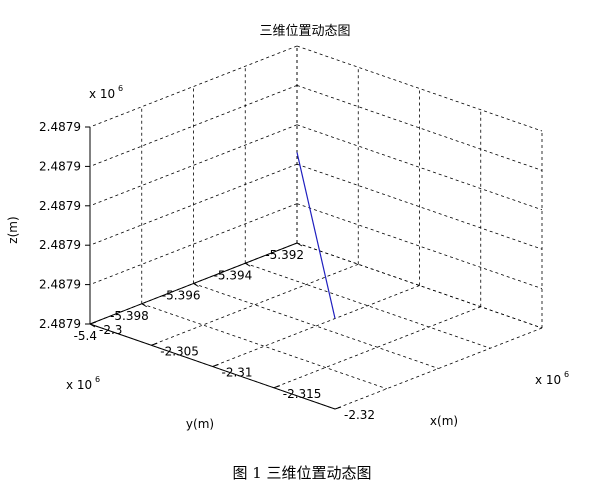 The image size is (600, 489). What do you see at coordinates (13, 229) in the screenshot?
I see `z-axis-label: z(m)` at bounding box center [13, 229].